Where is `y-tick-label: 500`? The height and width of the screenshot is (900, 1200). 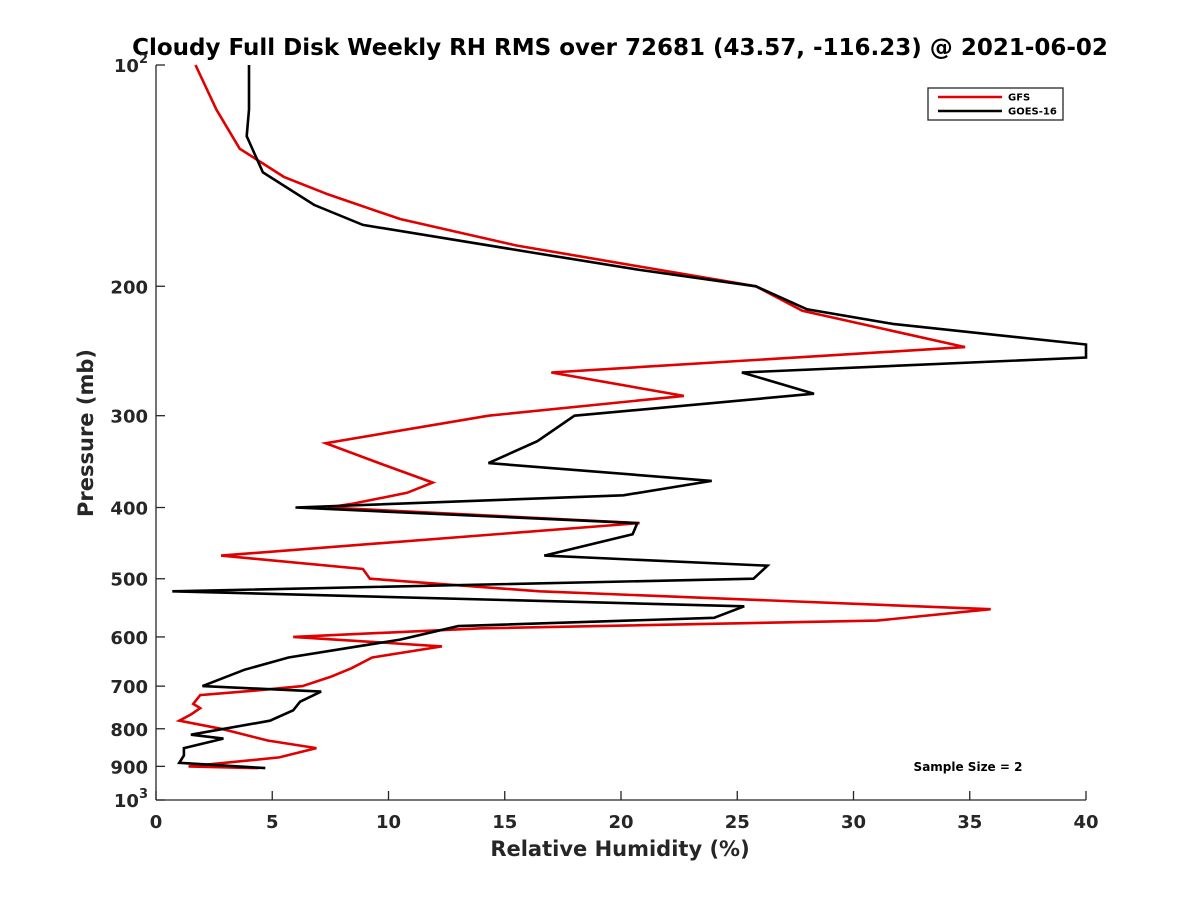 y-tick-label: 500 is located at coordinates (129, 580).